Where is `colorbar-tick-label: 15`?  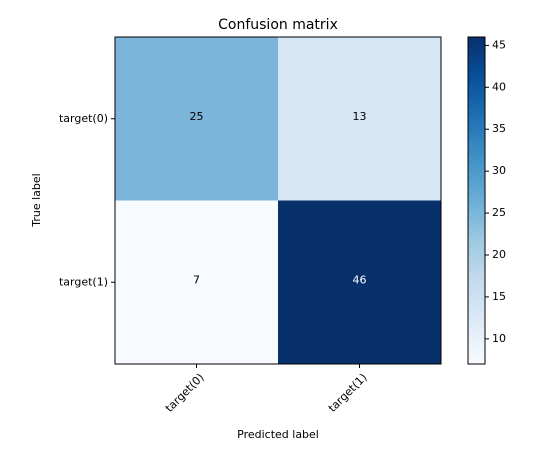 colorbar-tick-label: 15 is located at coordinates (499, 296).